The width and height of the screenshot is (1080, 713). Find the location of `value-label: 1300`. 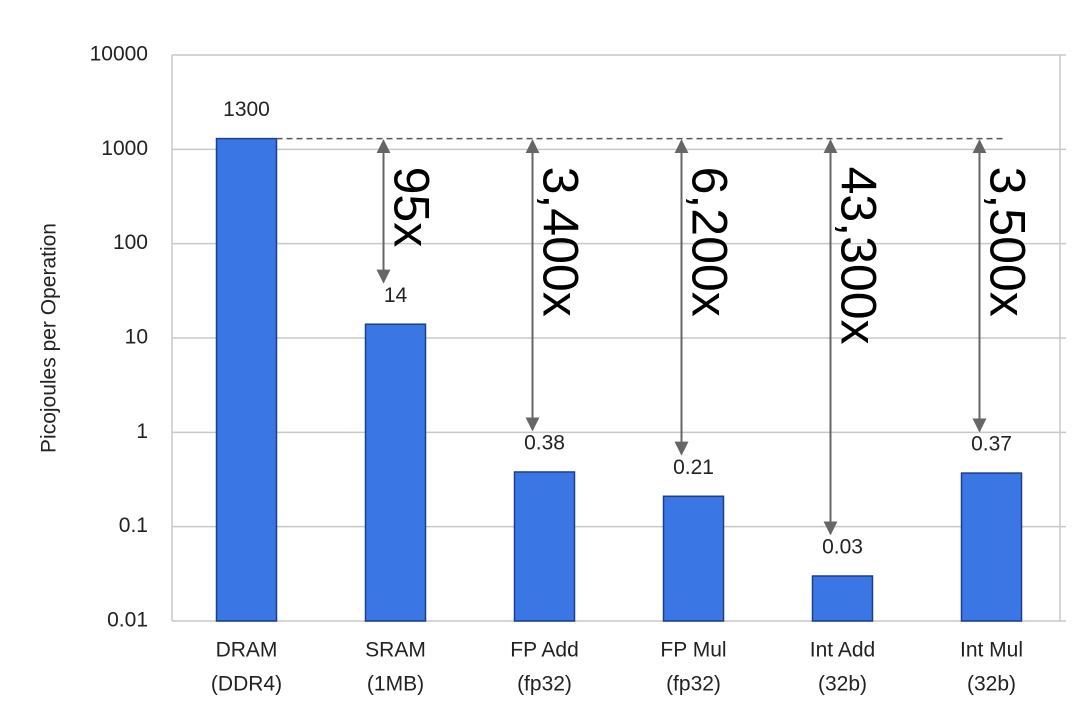

value-label: 1300 is located at coordinates (246, 109).